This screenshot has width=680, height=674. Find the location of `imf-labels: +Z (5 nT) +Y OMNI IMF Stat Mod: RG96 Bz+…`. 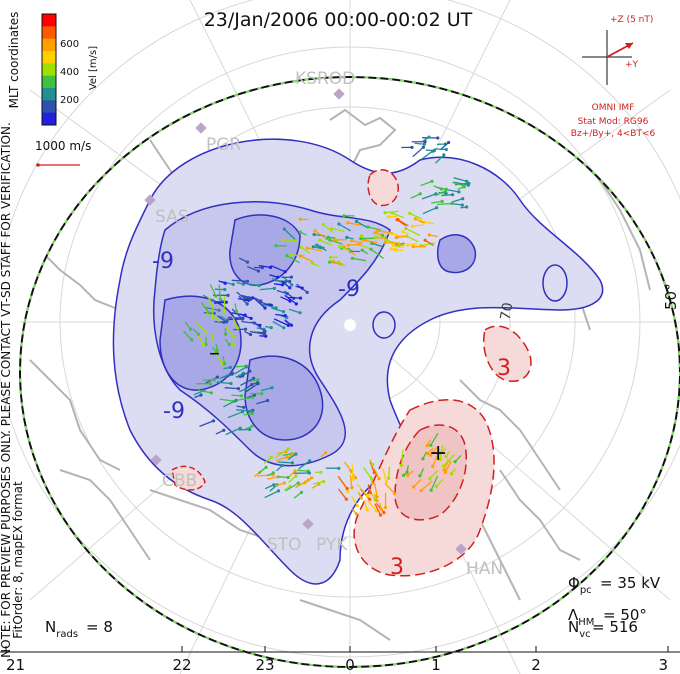

imf-labels: +Z (5 nT) +Y OMNI IMF Stat Mod: RG96 Bz+… is located at coordinates (613, 77).